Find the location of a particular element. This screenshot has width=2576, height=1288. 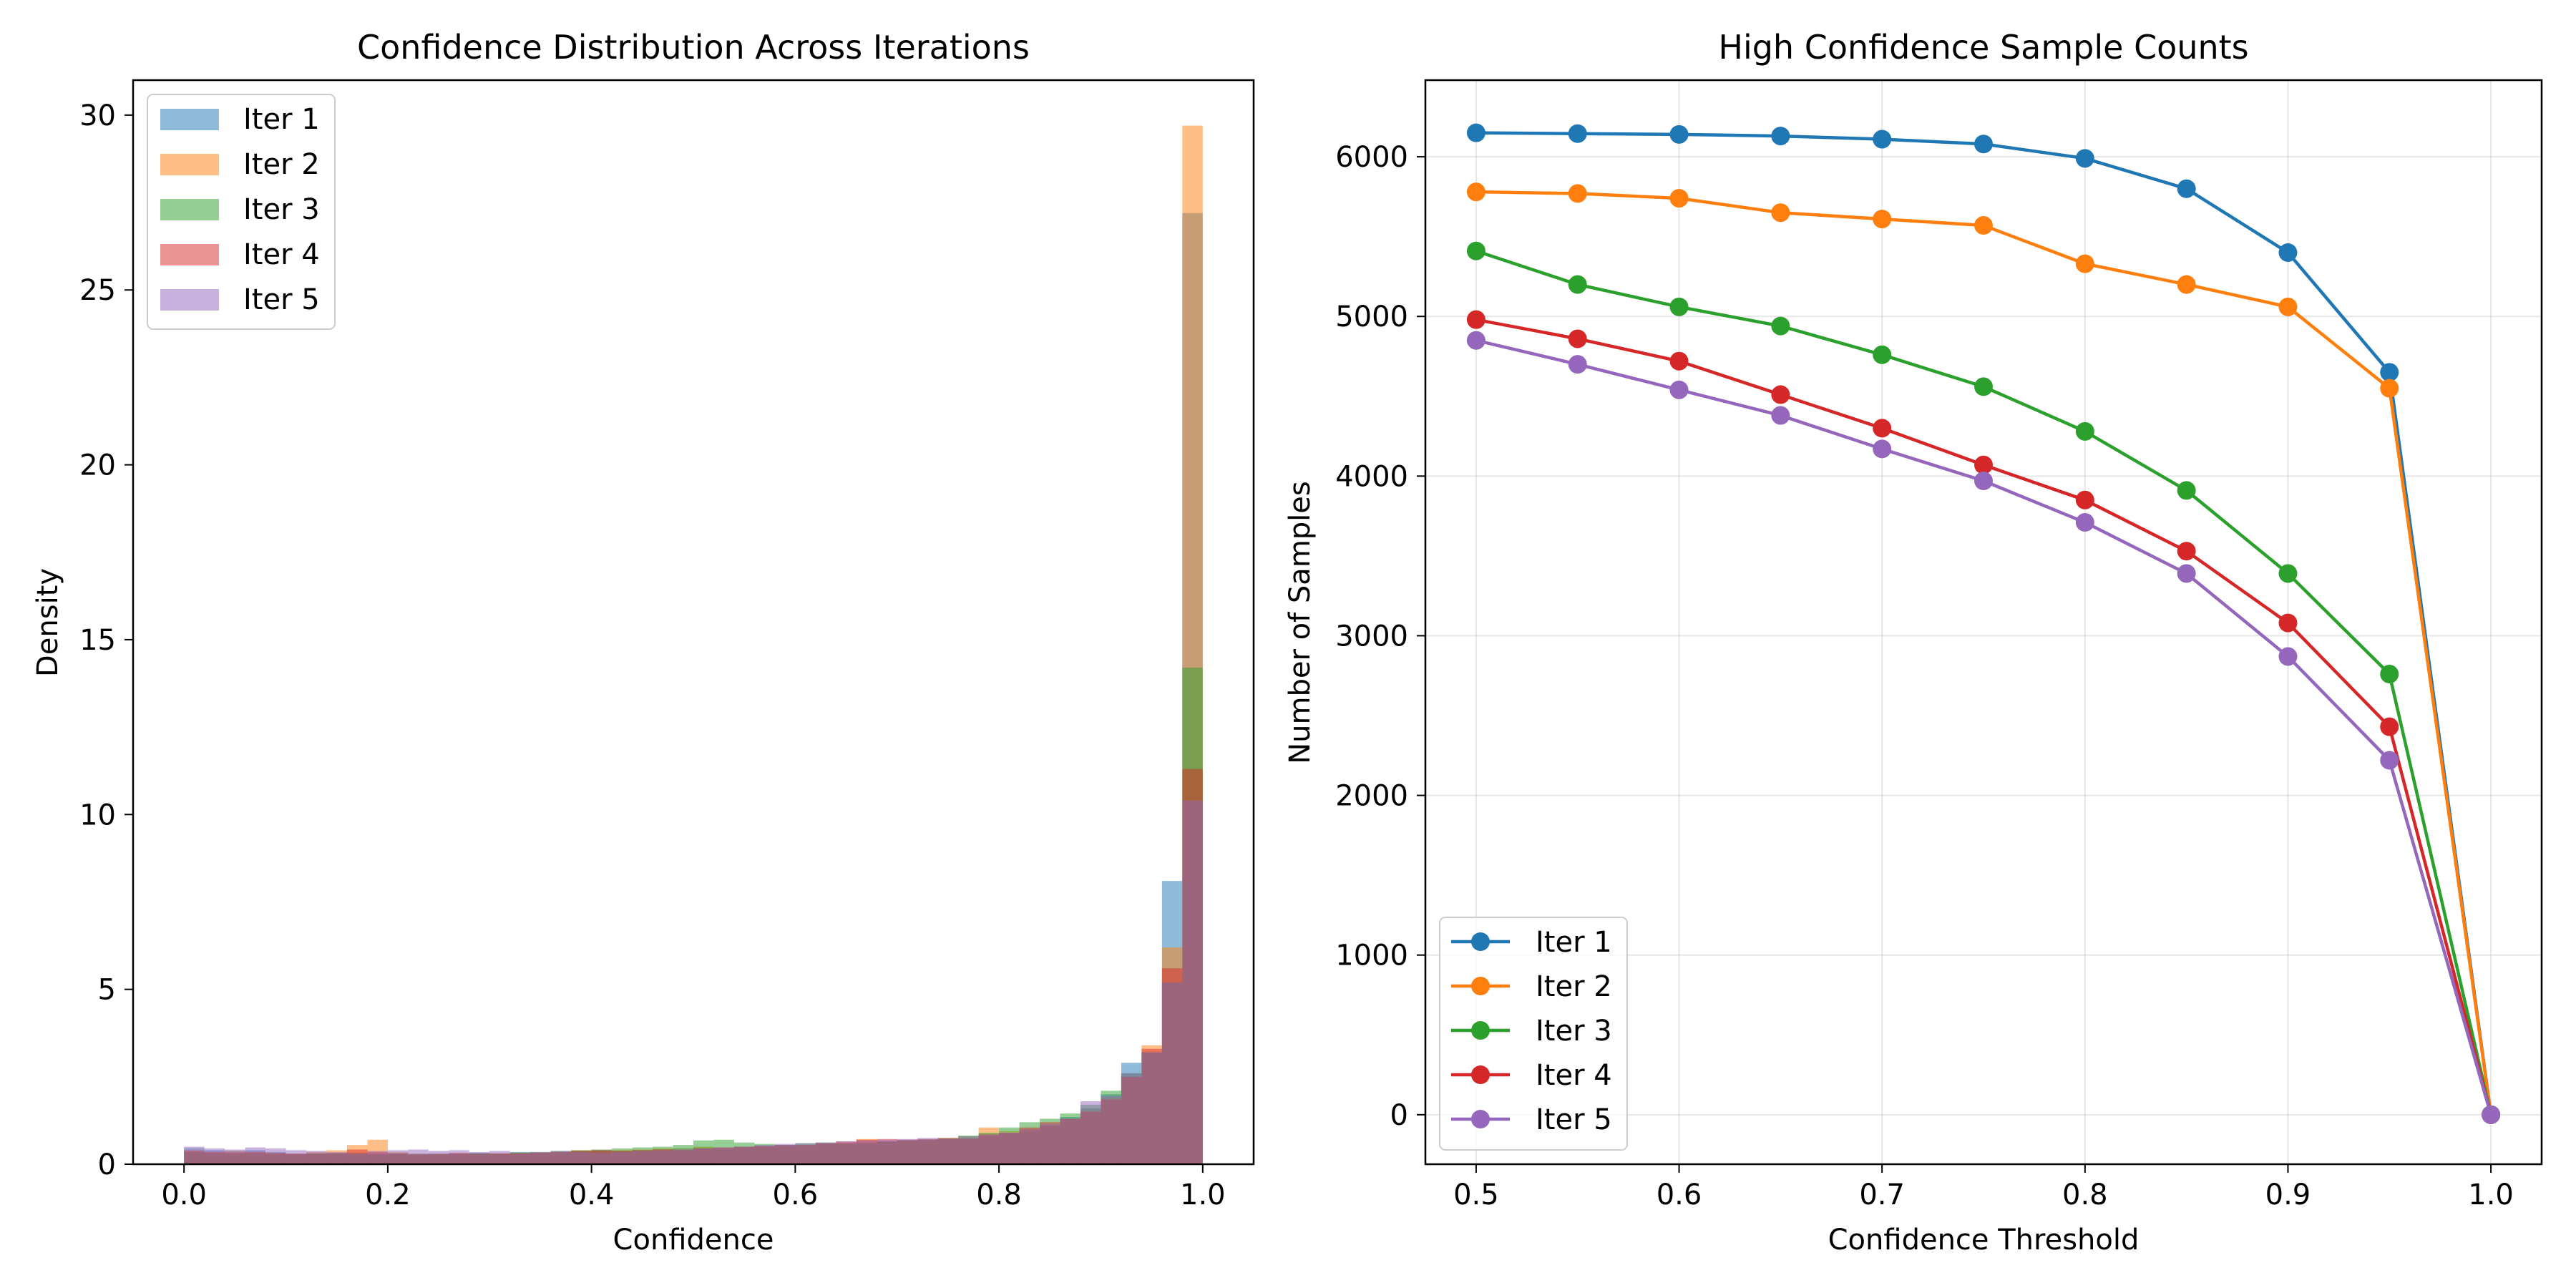

x-tick-label: 0.4 is located at coordinates (592, 1195).